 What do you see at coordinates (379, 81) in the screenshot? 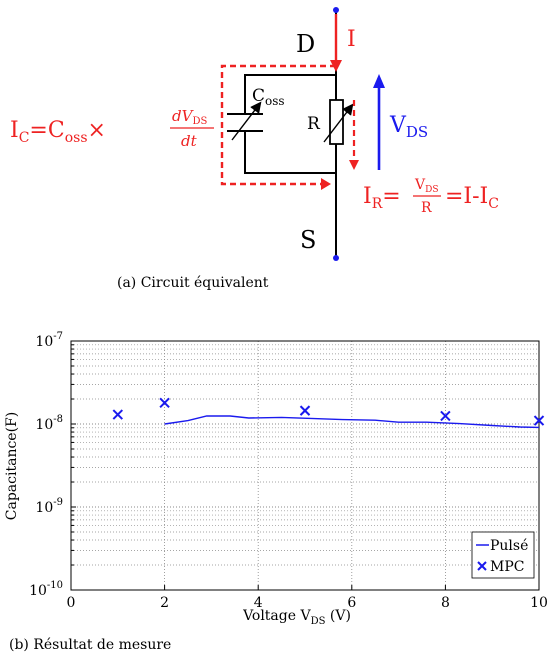
I see `vds-arrow-head` at bounding box center [379, 81].